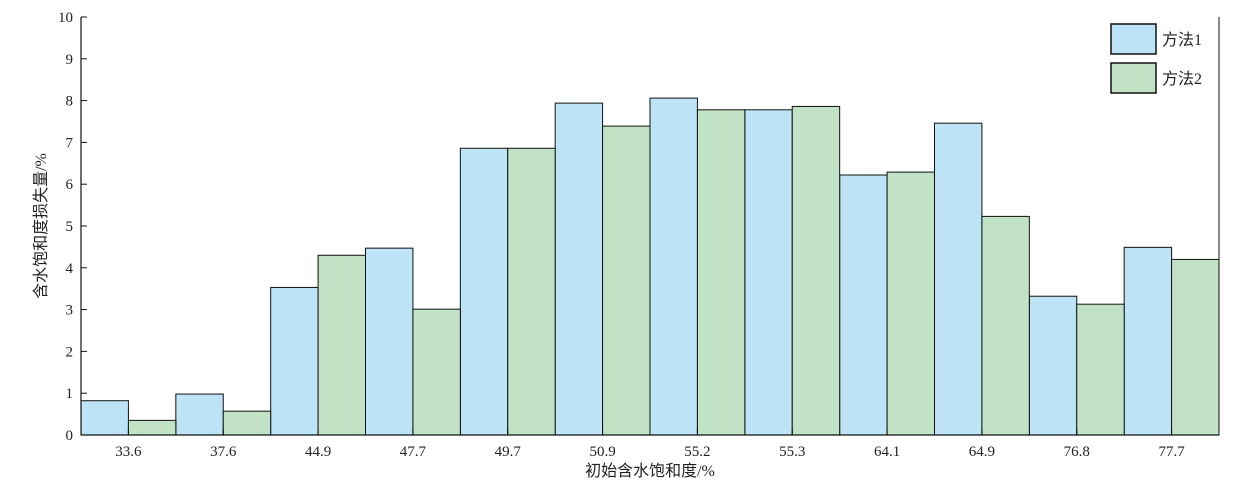 This screenshot has height=487, width=1238. I want to click on bar-series-2-50.9, so click(626, 280).